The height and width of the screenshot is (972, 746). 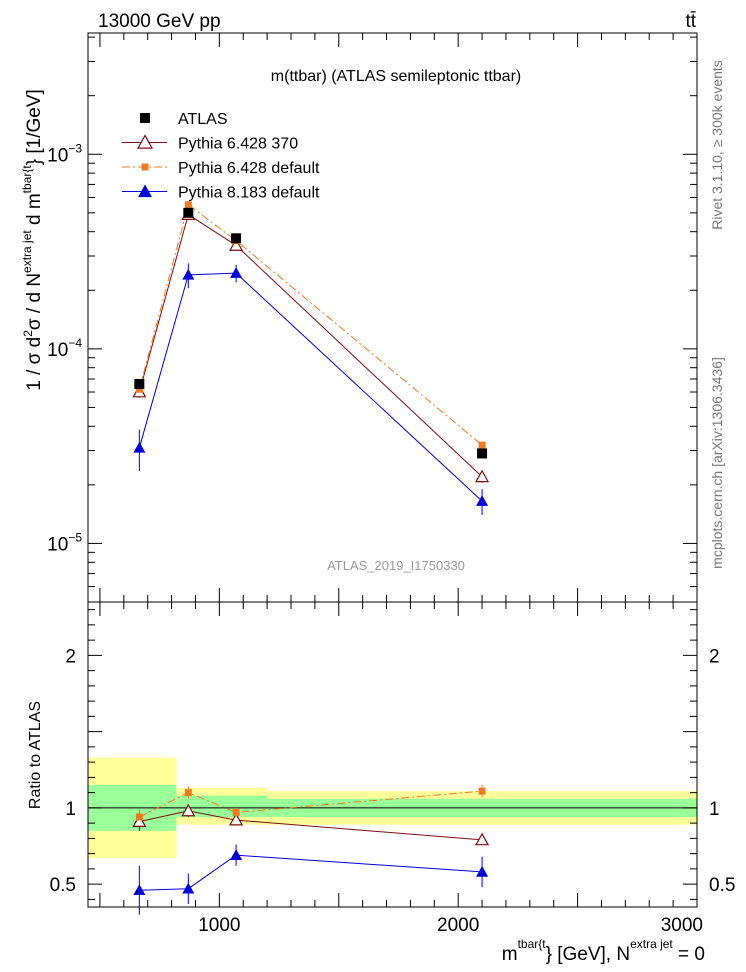 What do you see at coordinates (651, 944) in the screenshot?
I see `x-label-sup2: extra jet` at bounding box center [651, 944].